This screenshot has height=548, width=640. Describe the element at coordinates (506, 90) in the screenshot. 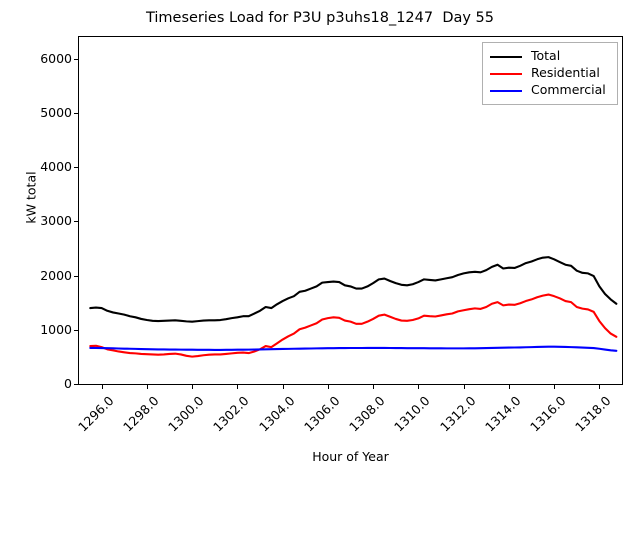

I see `legend-swatch-commercial` at that location.